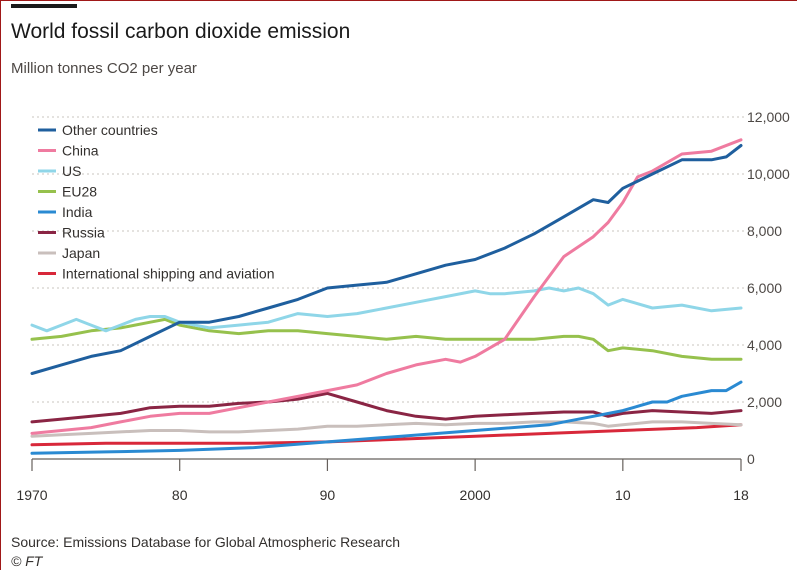 The width and height of the screenshot is (798, 571). What do you see at coordinates (104, 68) in the screenshot?
I see `chart-subtitle: Million tonnes CO2 per year` at bounding box center [104, 68].